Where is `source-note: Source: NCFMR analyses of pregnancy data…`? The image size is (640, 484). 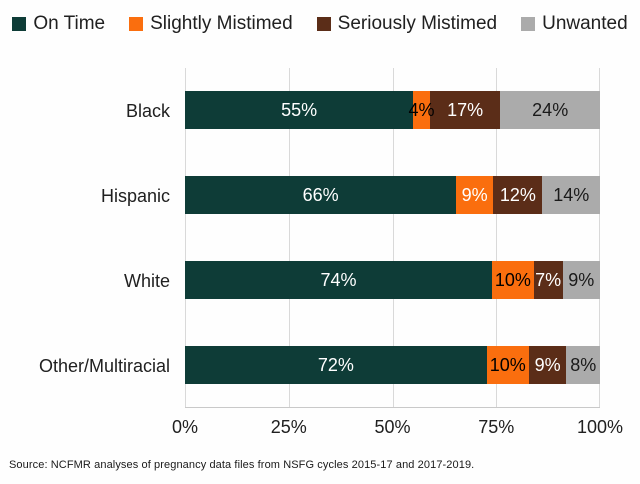 source-note: Source: NCFMR analyses of pregnancy data… is located at coordinates (242, 465).